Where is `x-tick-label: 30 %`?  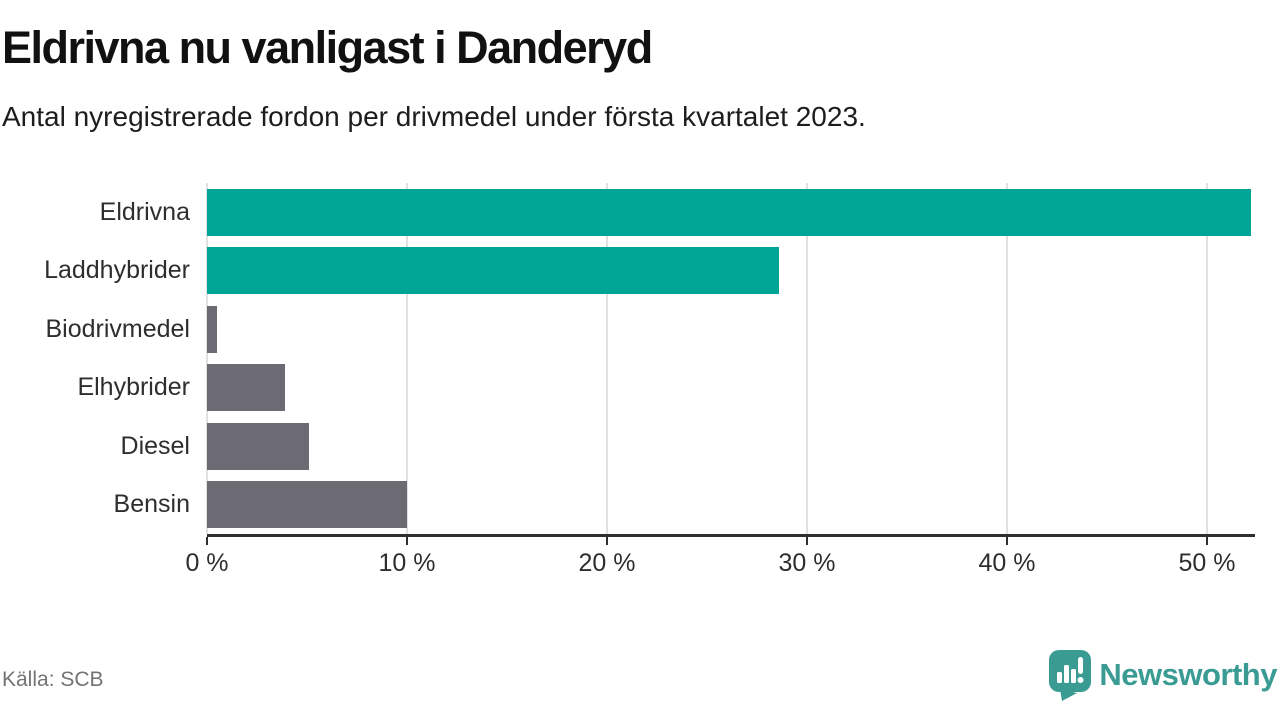 x-tick-label: 30 % is located at coordinates (807, 563).